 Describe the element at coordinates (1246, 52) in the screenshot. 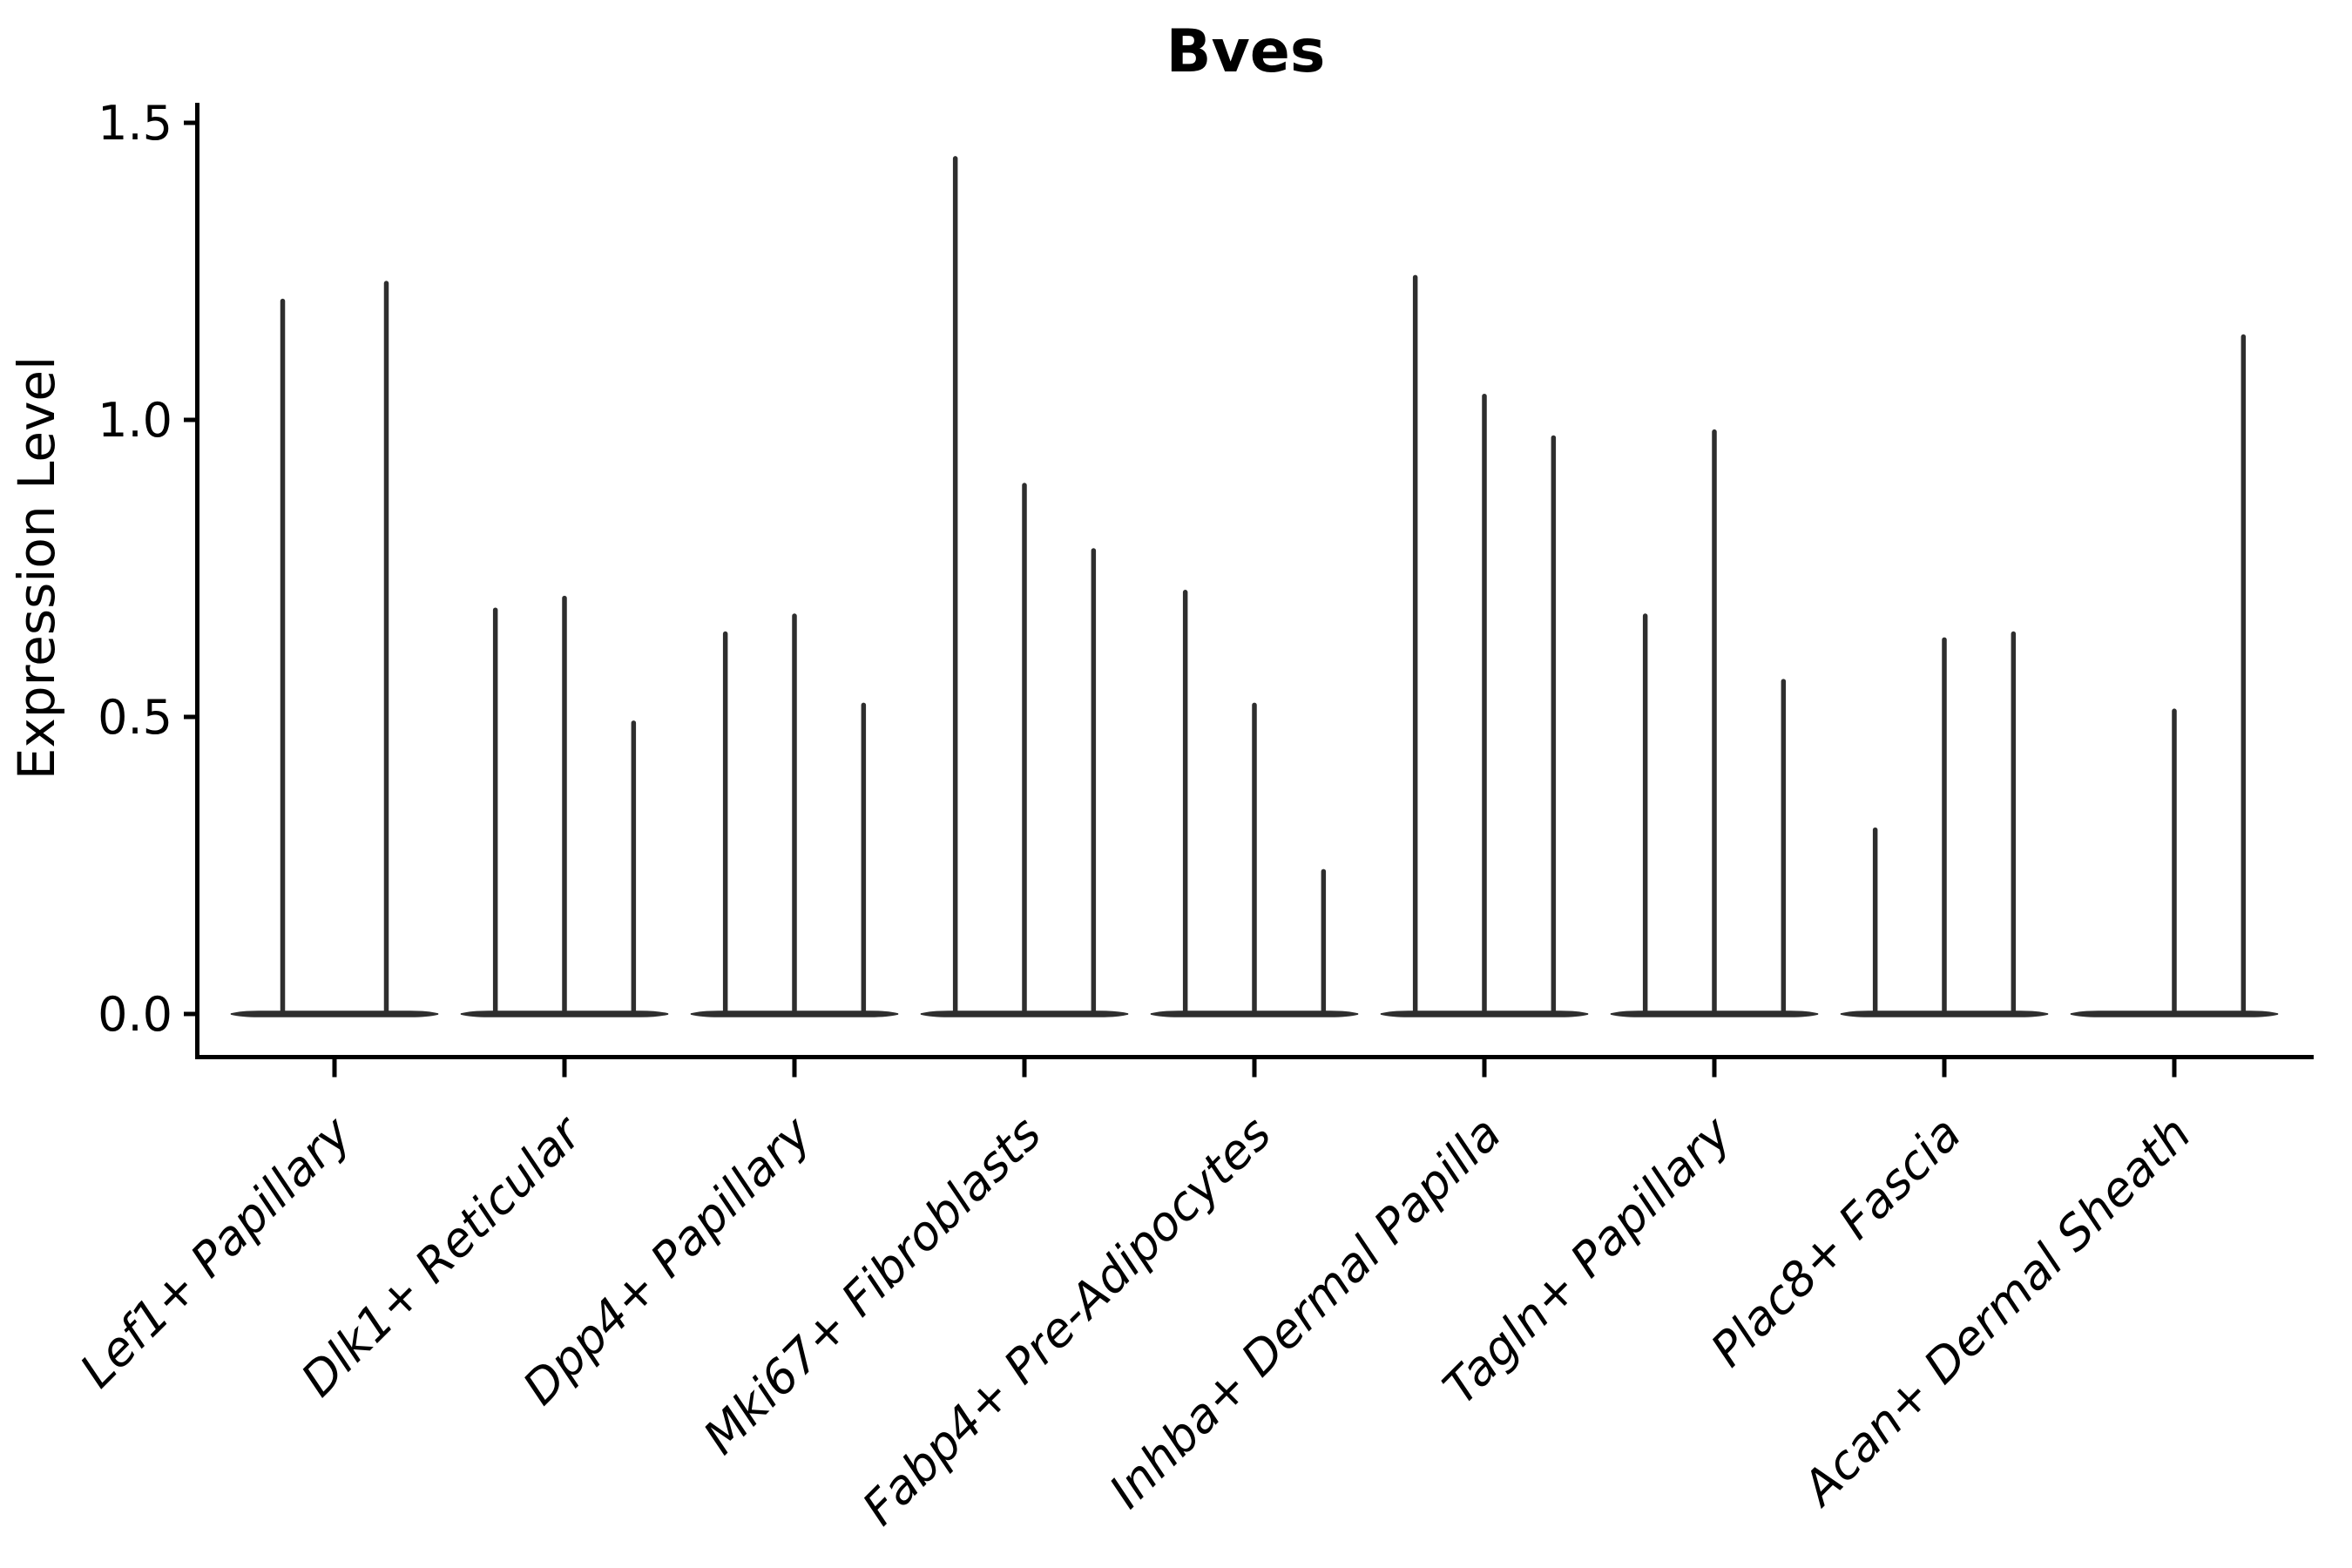

I see `chart-title: Bves` at that location.